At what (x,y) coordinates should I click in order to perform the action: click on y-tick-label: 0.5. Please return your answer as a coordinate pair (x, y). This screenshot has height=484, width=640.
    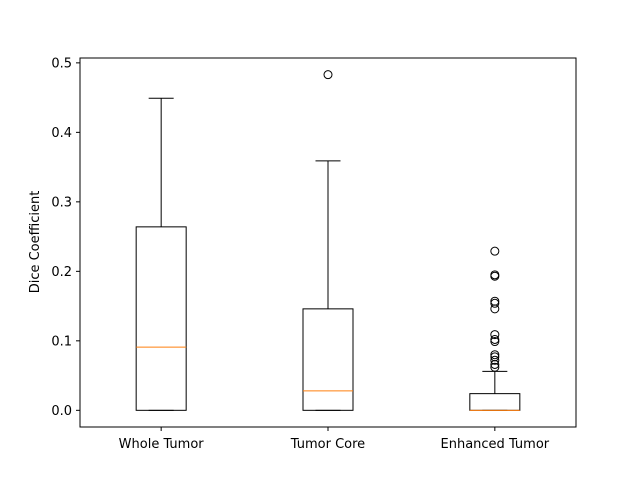
    Looking at the image, I should click on (61, 63).